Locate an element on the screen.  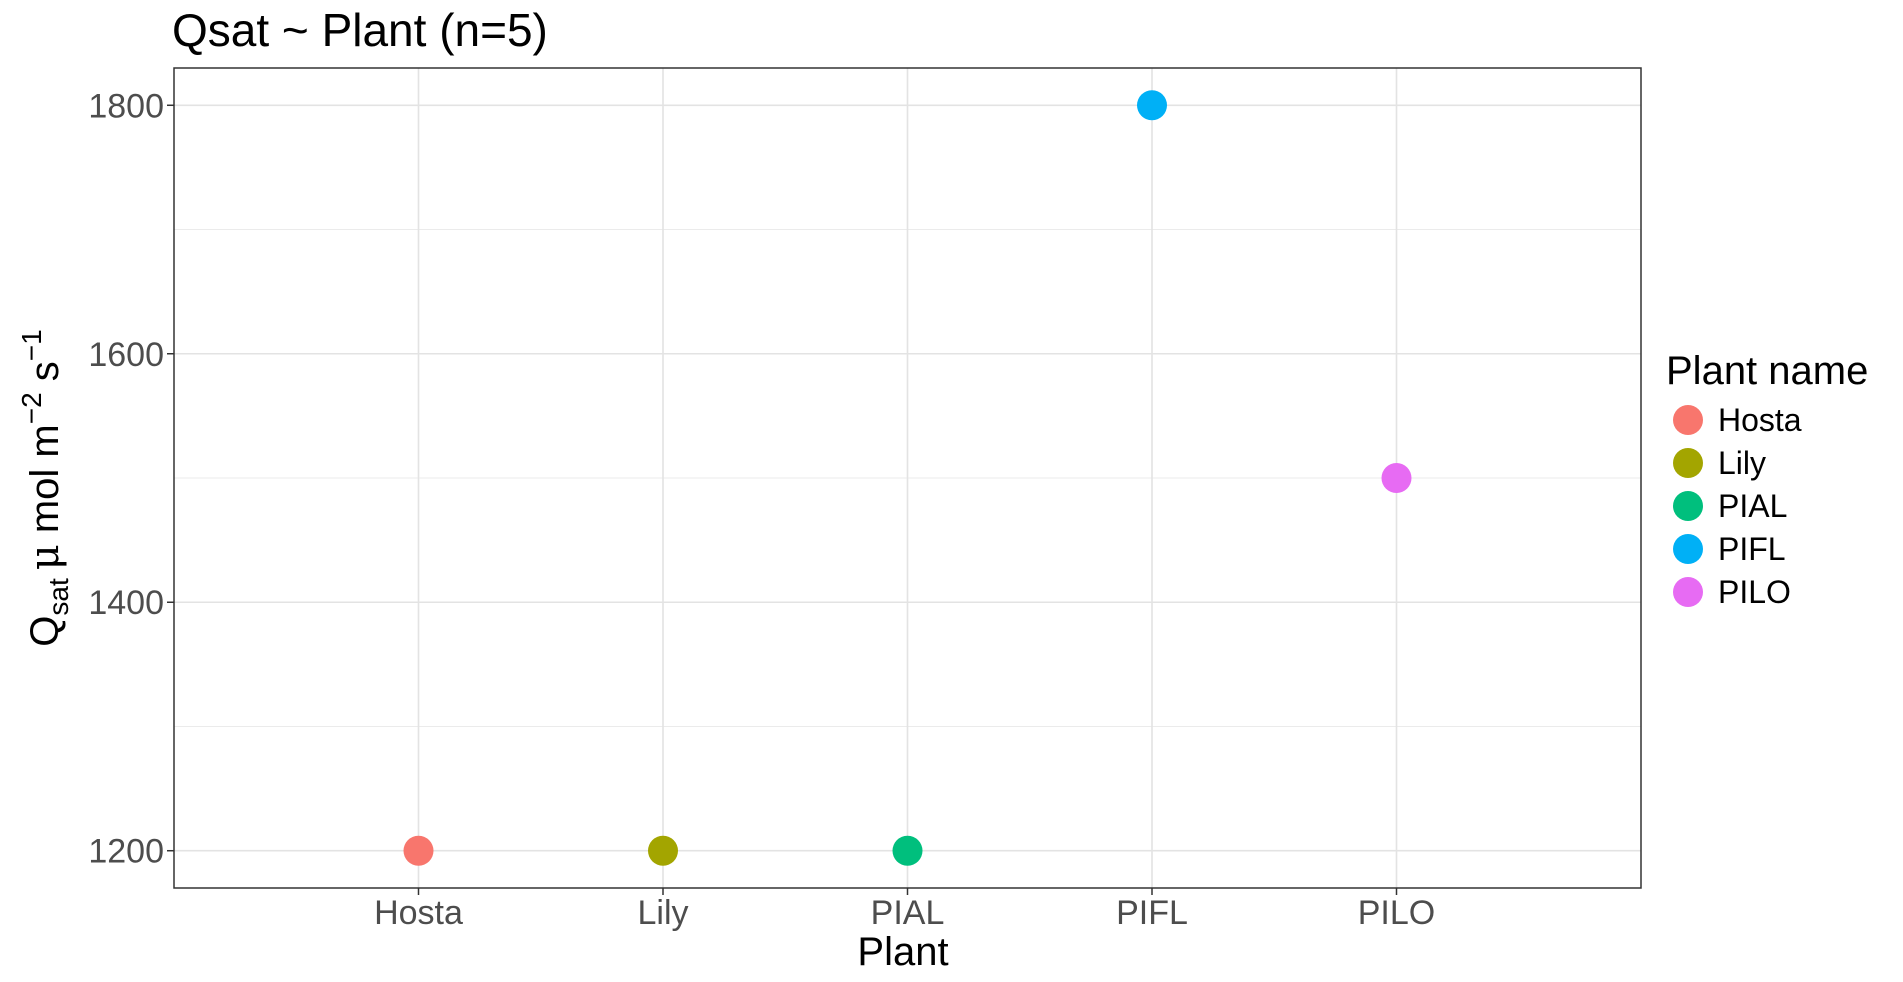
legend-key-pial is located at coordinates (1688, 506).